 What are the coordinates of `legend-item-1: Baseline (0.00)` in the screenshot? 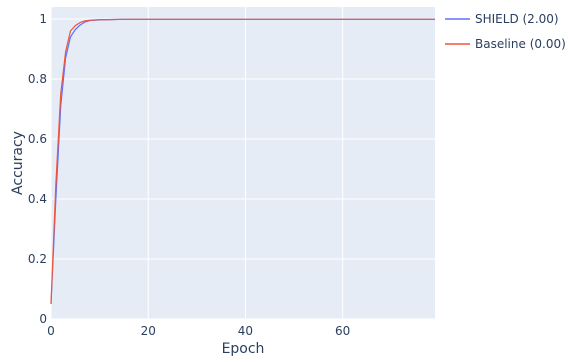 It's located at (505, 44).